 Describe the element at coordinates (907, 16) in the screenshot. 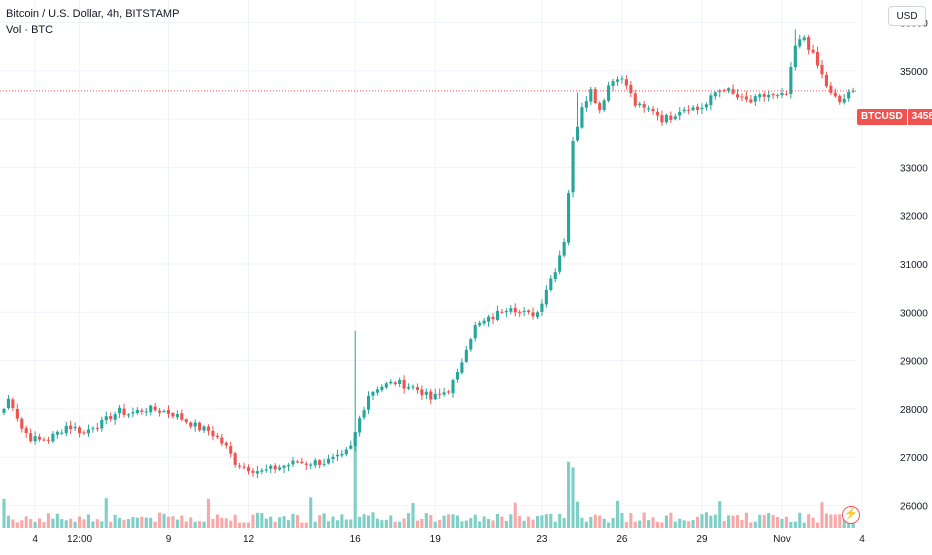

I see `currency-button: USD` at that location.